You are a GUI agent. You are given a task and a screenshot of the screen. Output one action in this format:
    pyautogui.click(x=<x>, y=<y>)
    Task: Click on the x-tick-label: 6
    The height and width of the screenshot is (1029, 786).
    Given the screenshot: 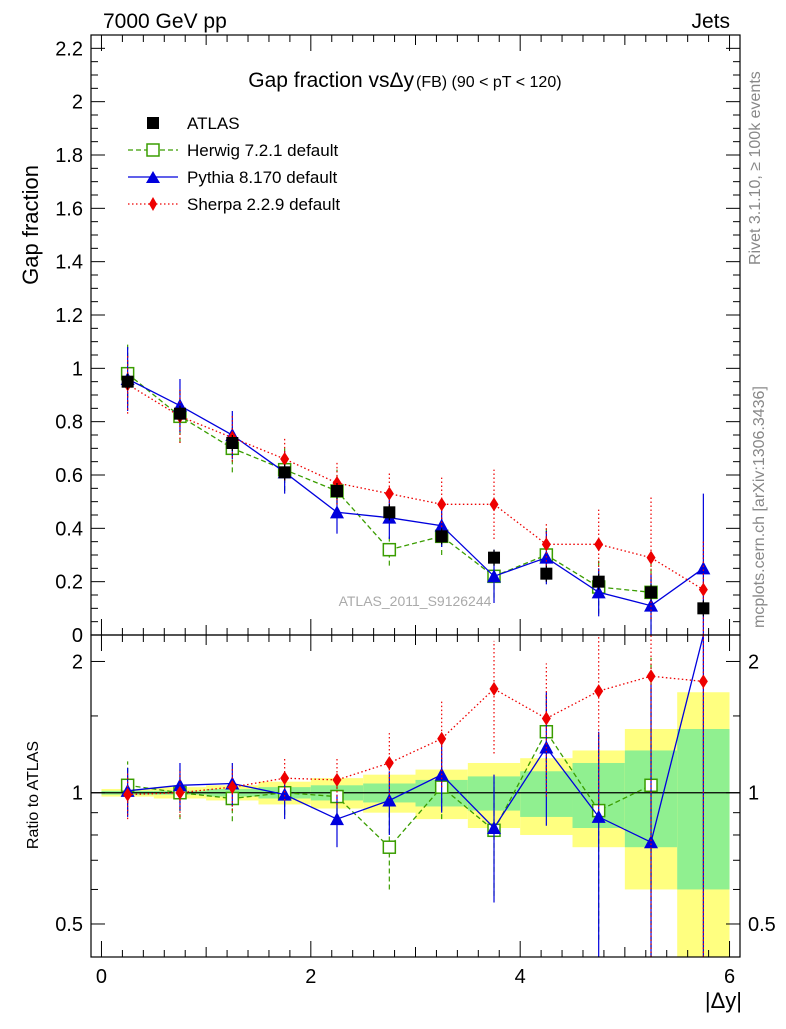 What is the action you would take?
    pyautogui.click(x=729, y=977)
    